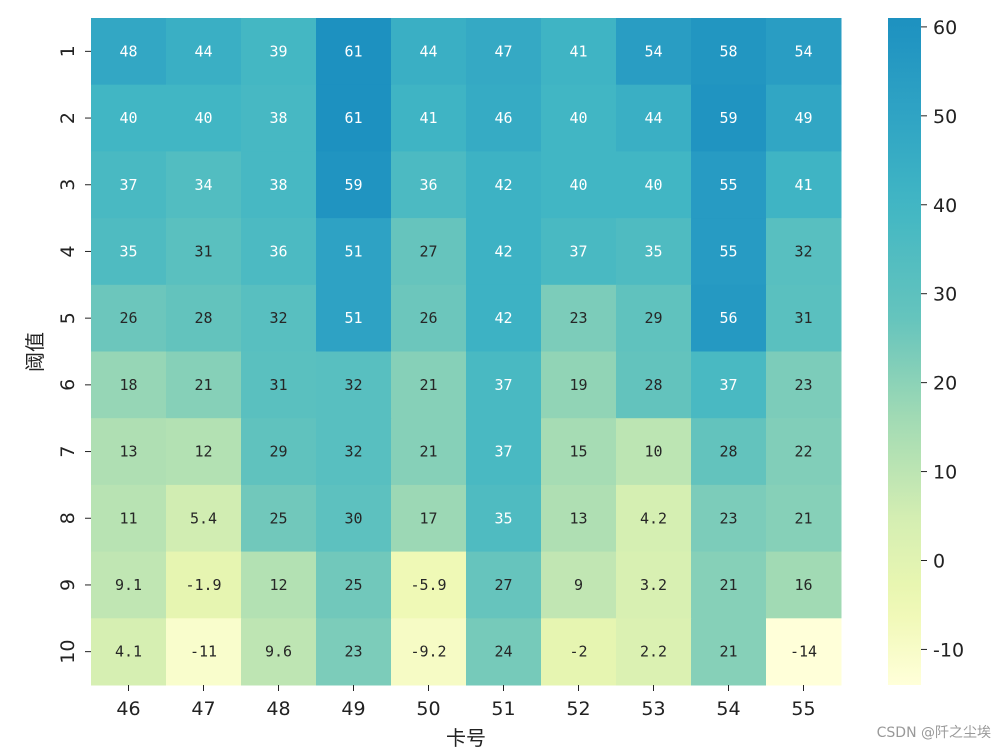 This screenshot has width=1005, height=750. I want to click on heatmap-cell-label: -2, so click(578, 652).